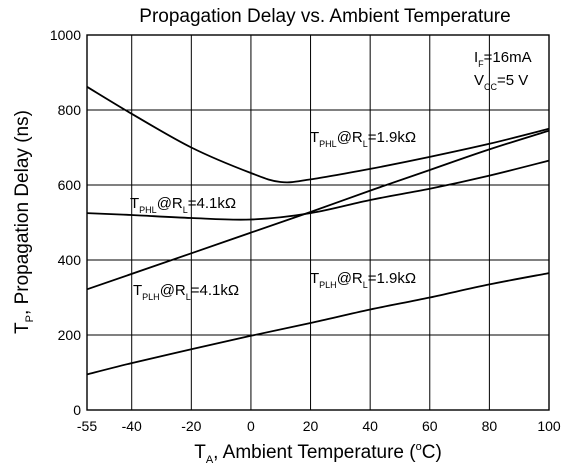  Describe the element at coordinates (549, 426) in the screenshot. I see `x-tick-label: 100` at that location.